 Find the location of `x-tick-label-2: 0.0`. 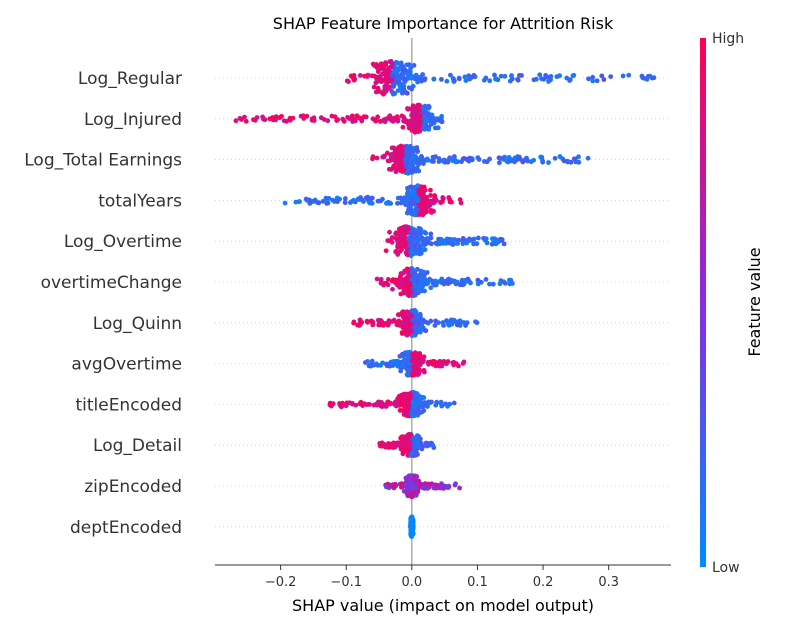

x-tick-label-2: 0.0 is located at coordinates (411, 582).